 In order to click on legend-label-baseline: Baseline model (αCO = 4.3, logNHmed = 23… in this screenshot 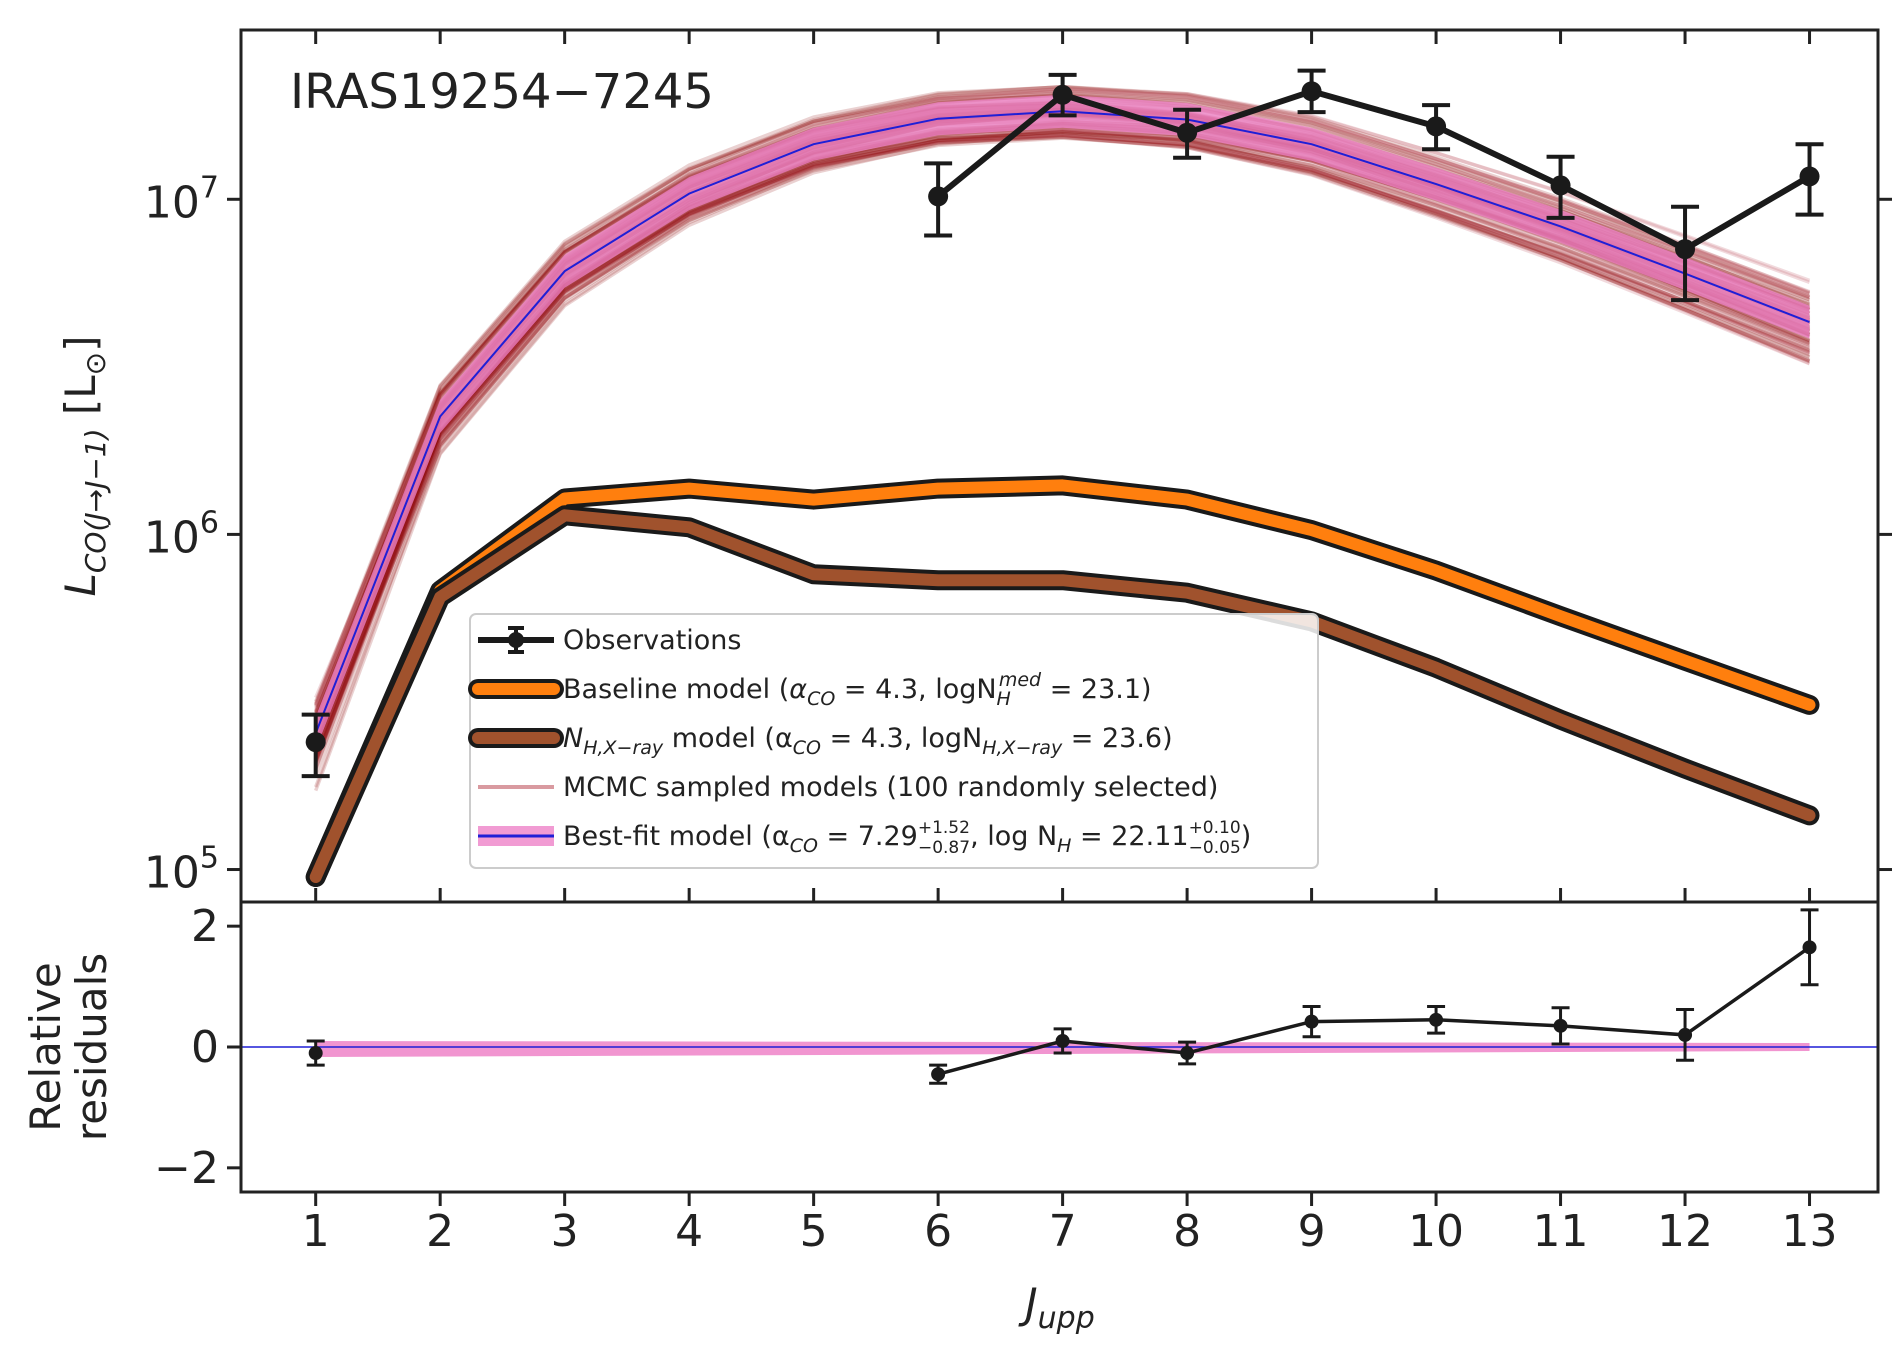, I will do `click(857, 689)`.